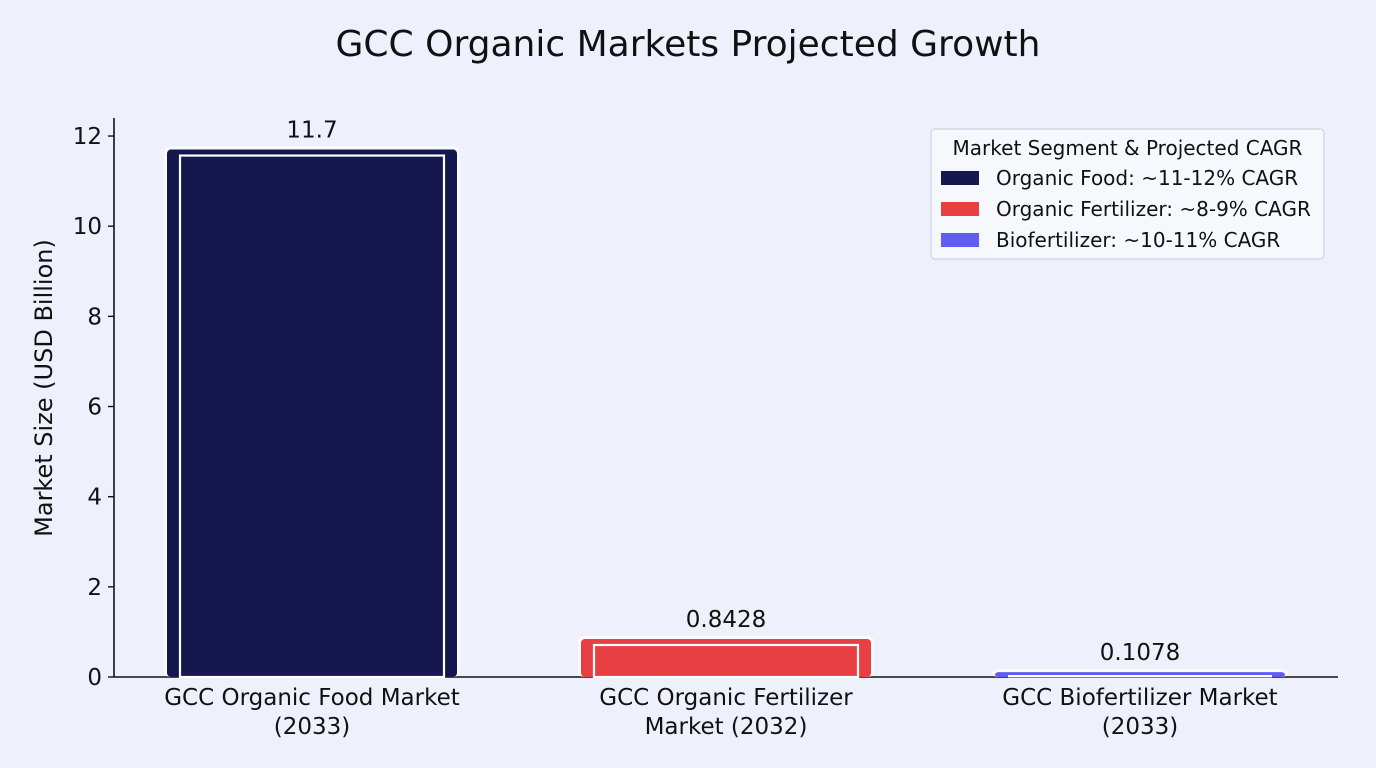 Image resolution: width=1376 pixels, height=768 pixels. I want to click on legend-entry-label: Biofertilizer: ~10-11% CAGR, so click(1138, 240).